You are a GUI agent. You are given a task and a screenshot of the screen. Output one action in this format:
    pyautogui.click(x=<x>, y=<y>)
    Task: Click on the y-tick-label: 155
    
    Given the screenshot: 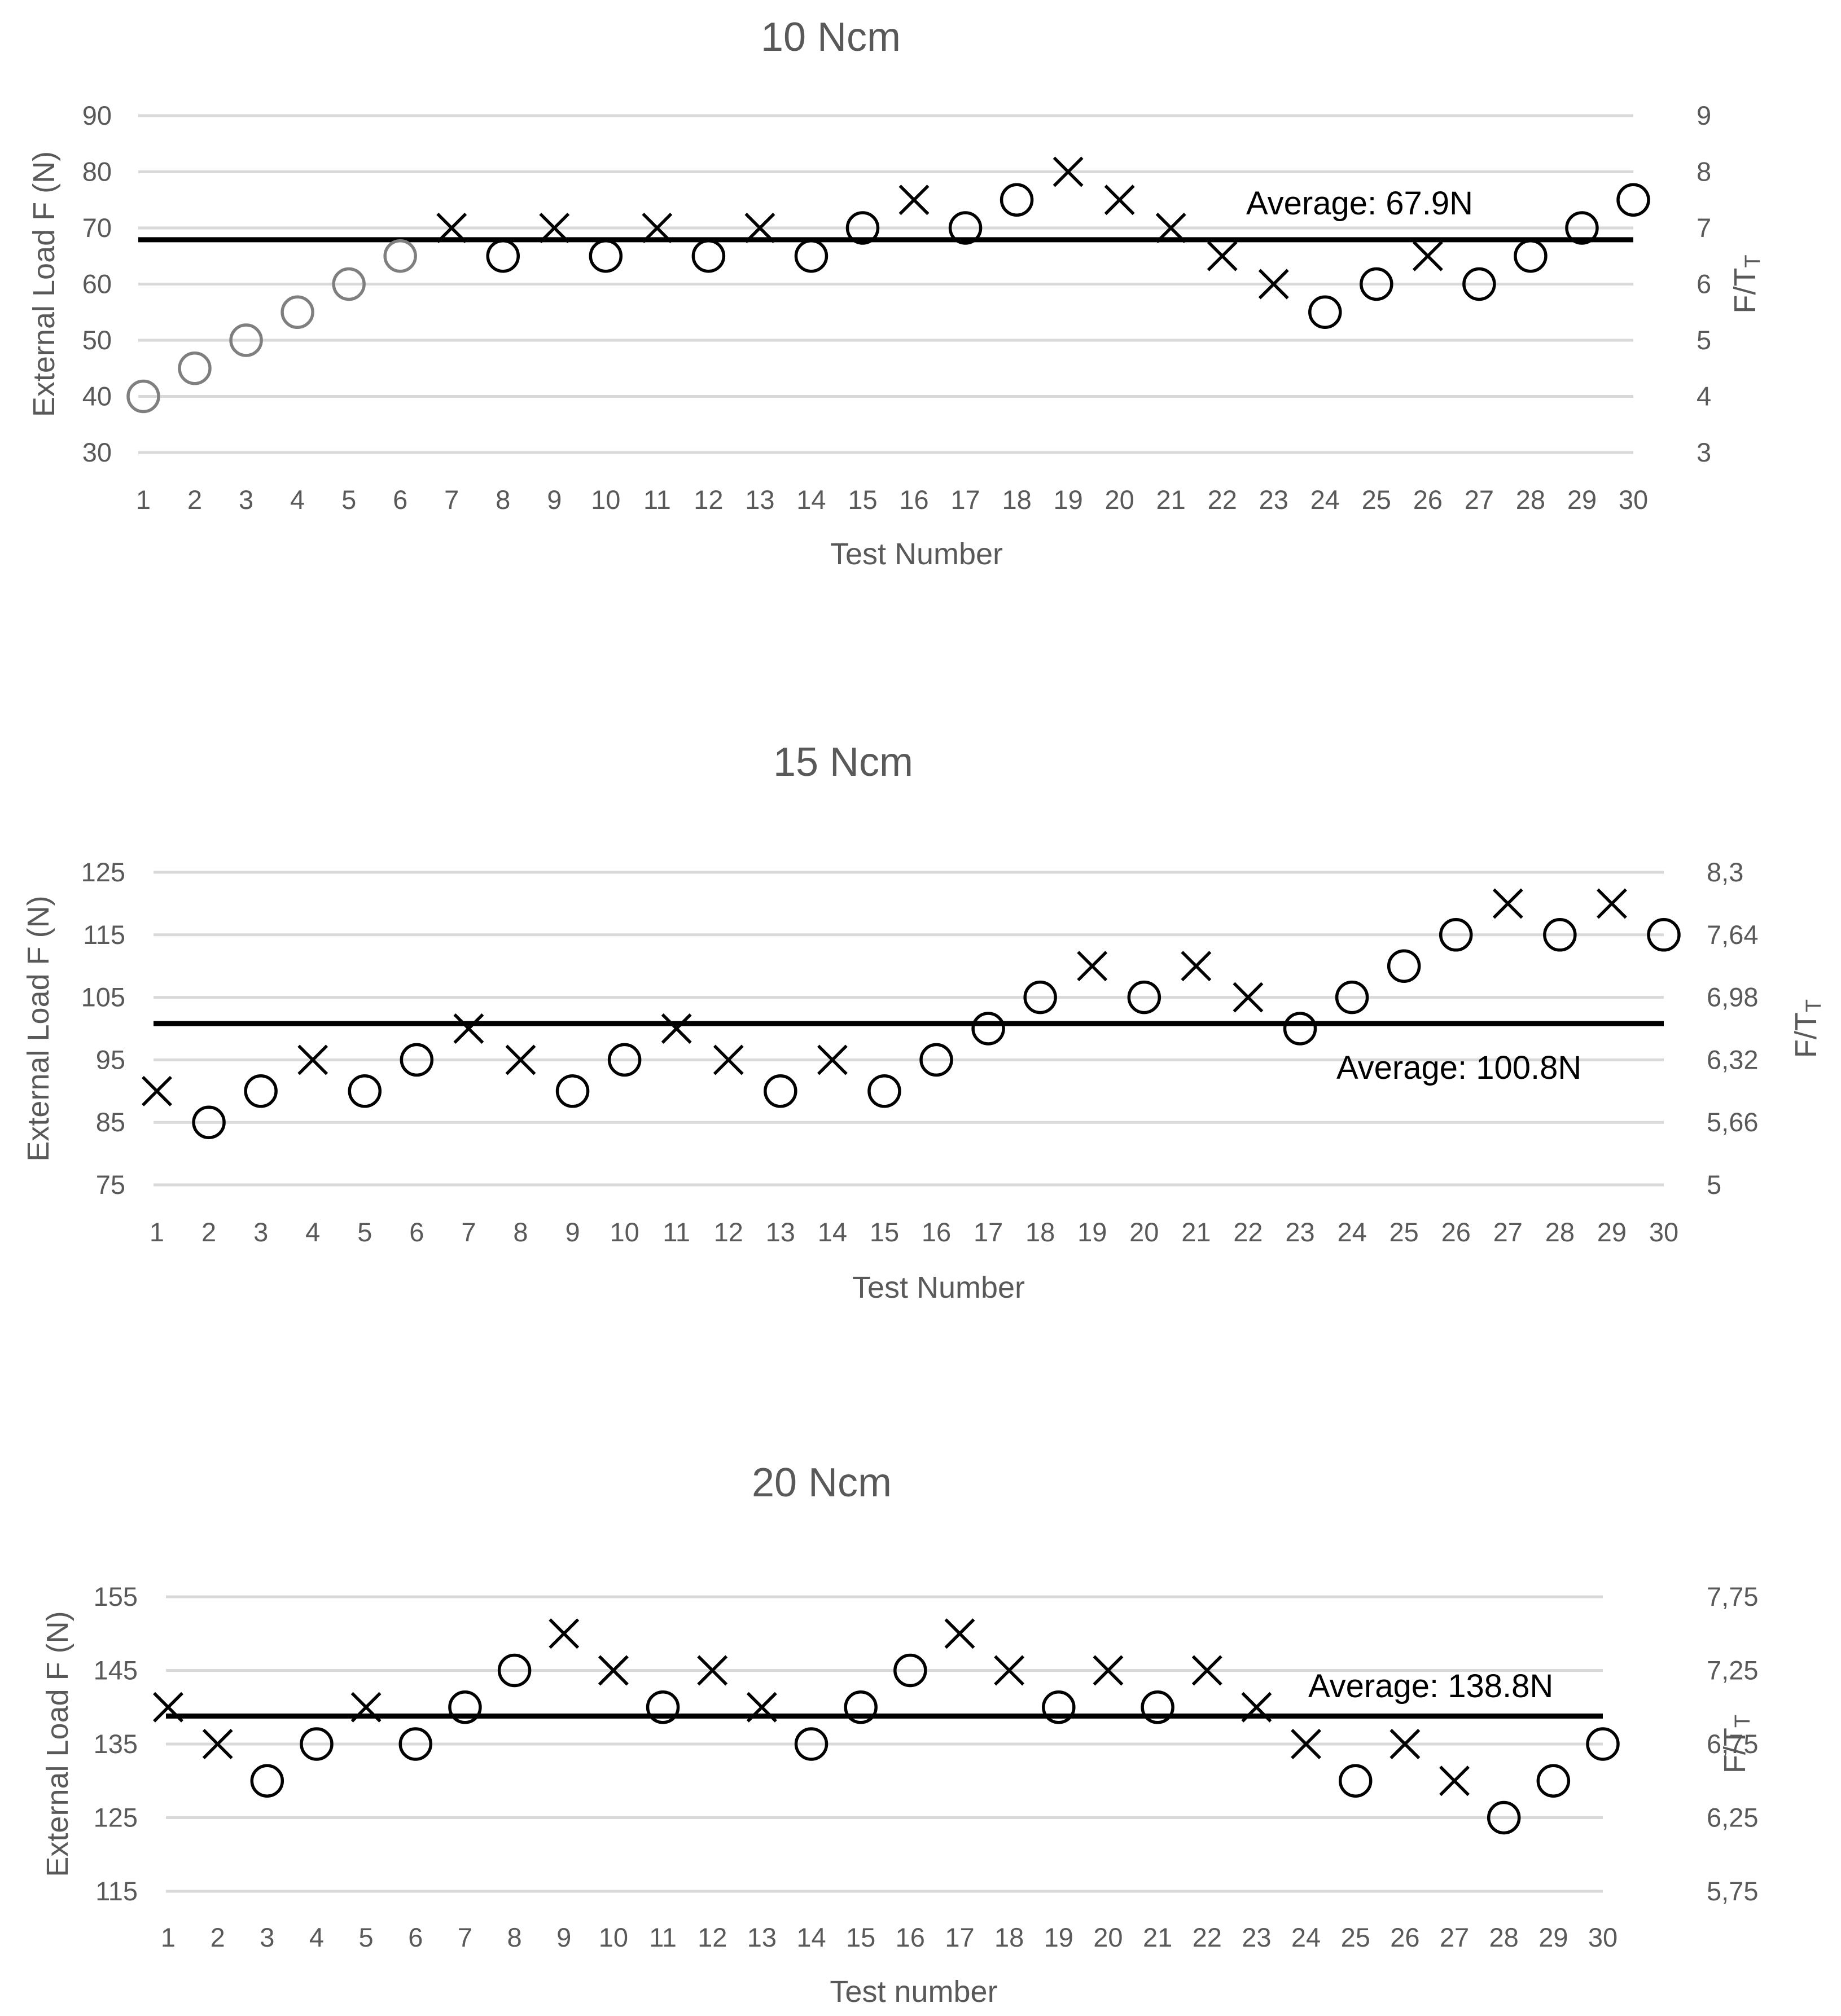 What is the action you would take?
    pyautogui.click(x=116, y=1596)
    